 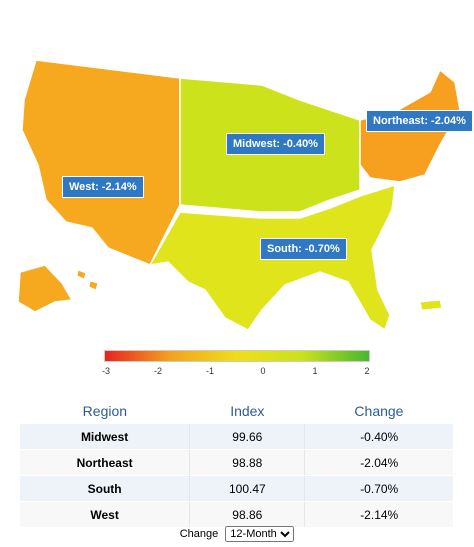 What do you see at coordinates (106, 371) in the screenshot?
I see `legend-tick: -3` at bounding box center [106, 371].